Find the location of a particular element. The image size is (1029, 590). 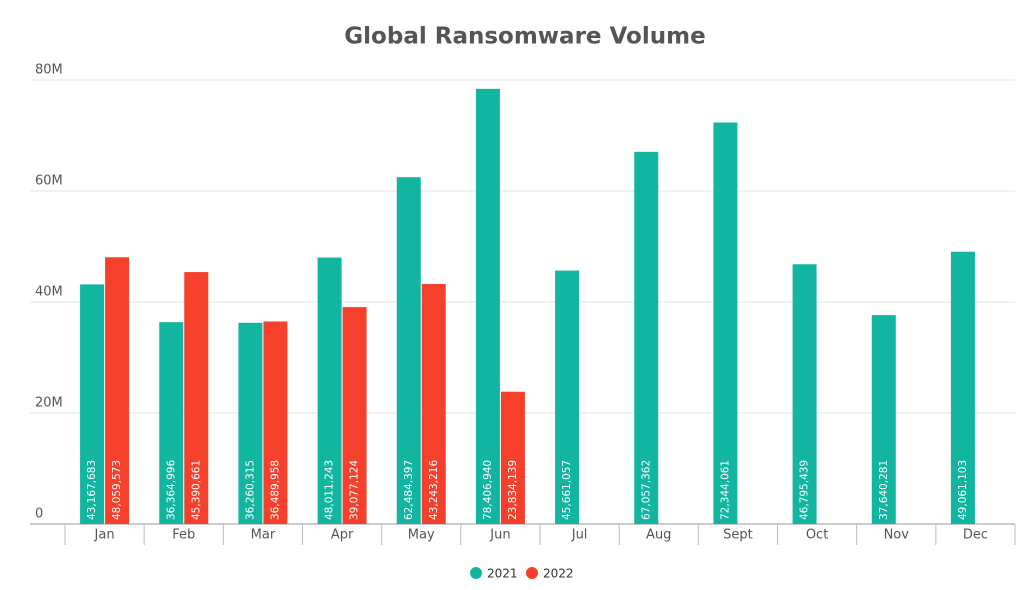

x-tick-label: Jul is located at coordinates (579, 535).